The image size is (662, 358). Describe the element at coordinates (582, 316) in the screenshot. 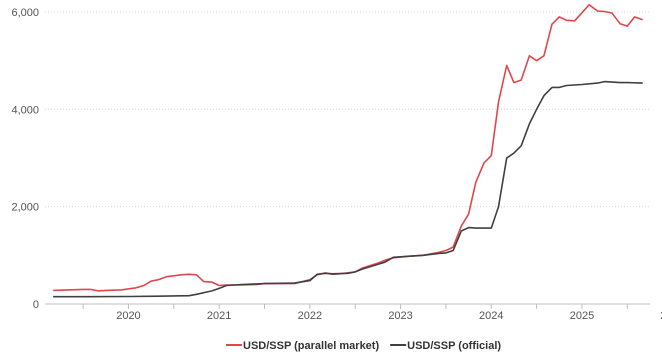

I see `x-tick-label: 2025` at that location.